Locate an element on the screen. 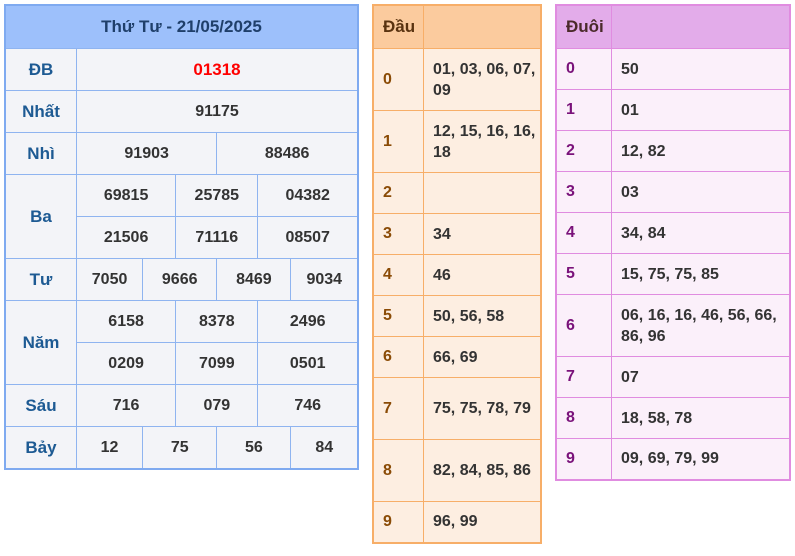  duoi-digit: 3 is located at coordinates (583, 192).